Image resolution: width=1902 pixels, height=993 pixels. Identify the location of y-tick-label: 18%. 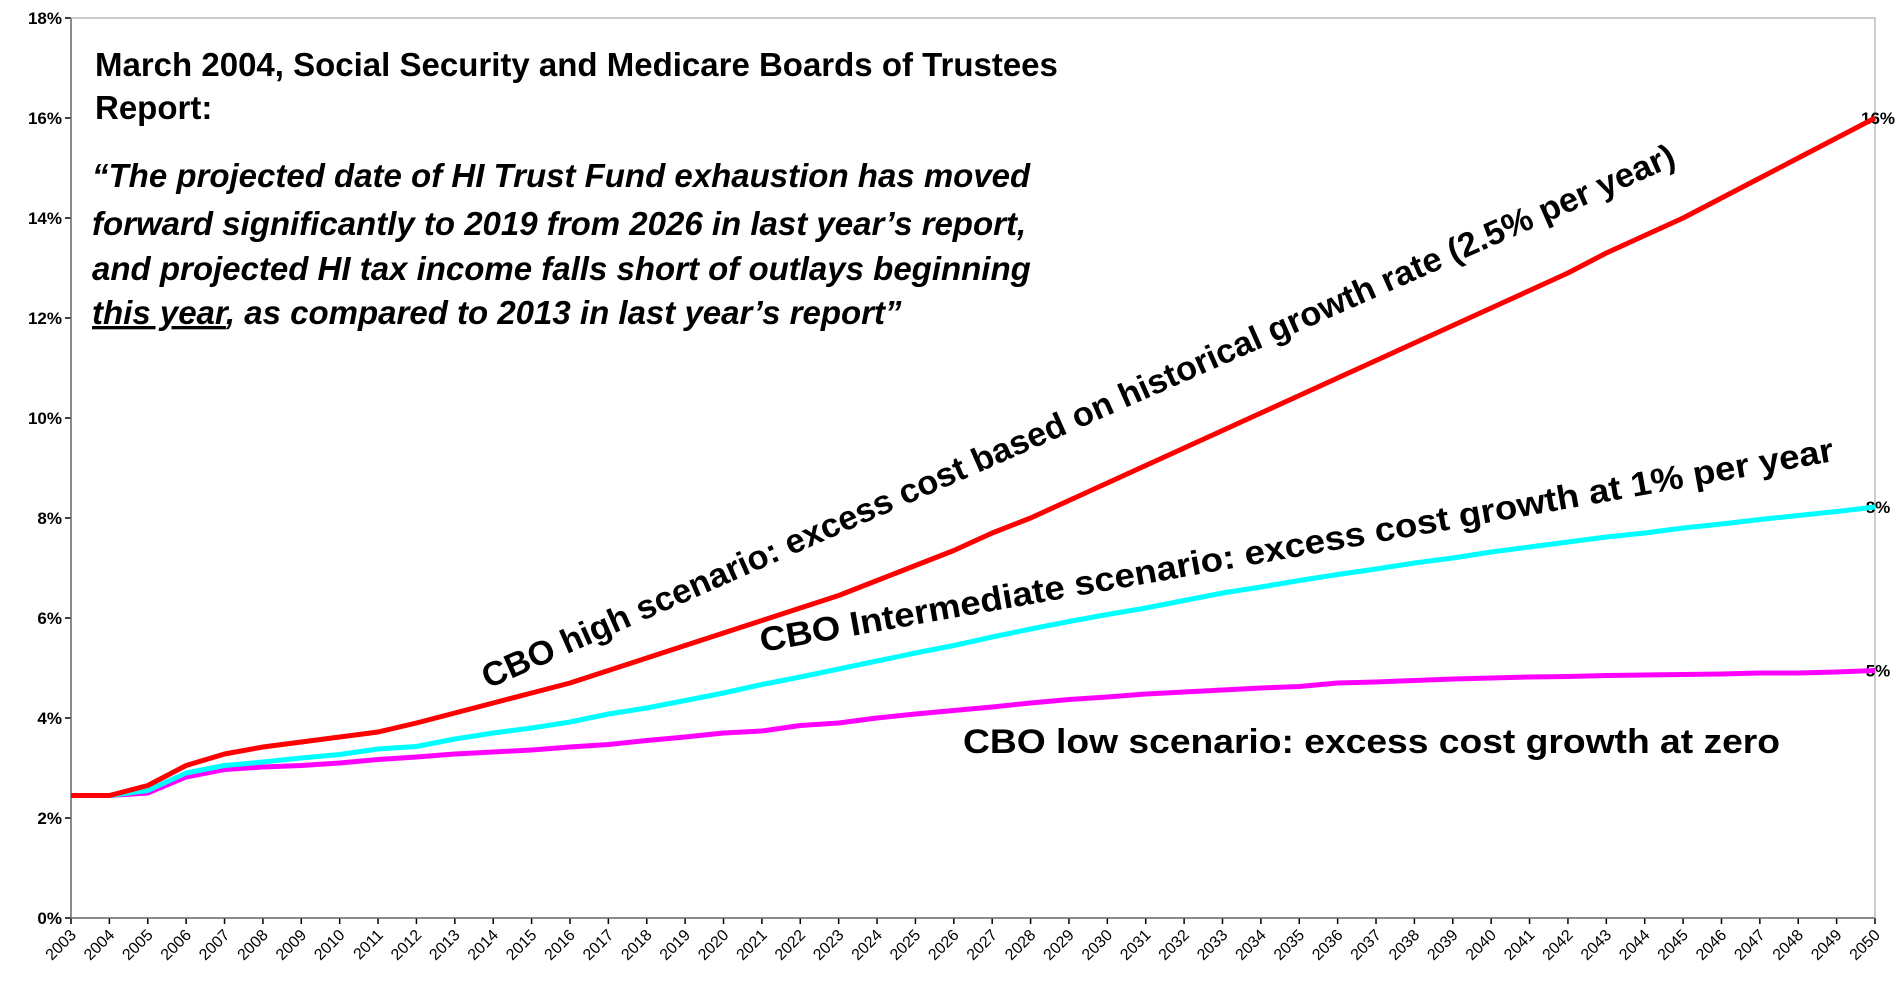
(45, 18).